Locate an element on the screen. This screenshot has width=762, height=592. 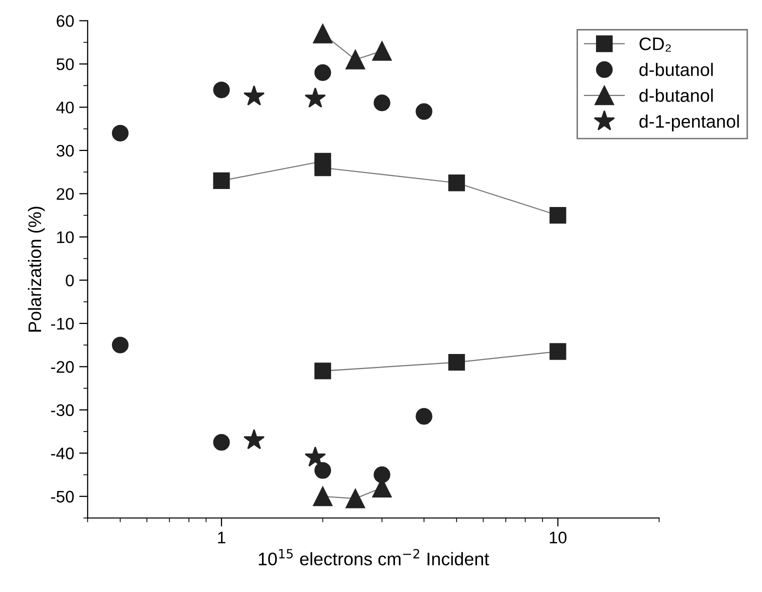
y-tick-label: -20 is located at coordinates (62, 367).